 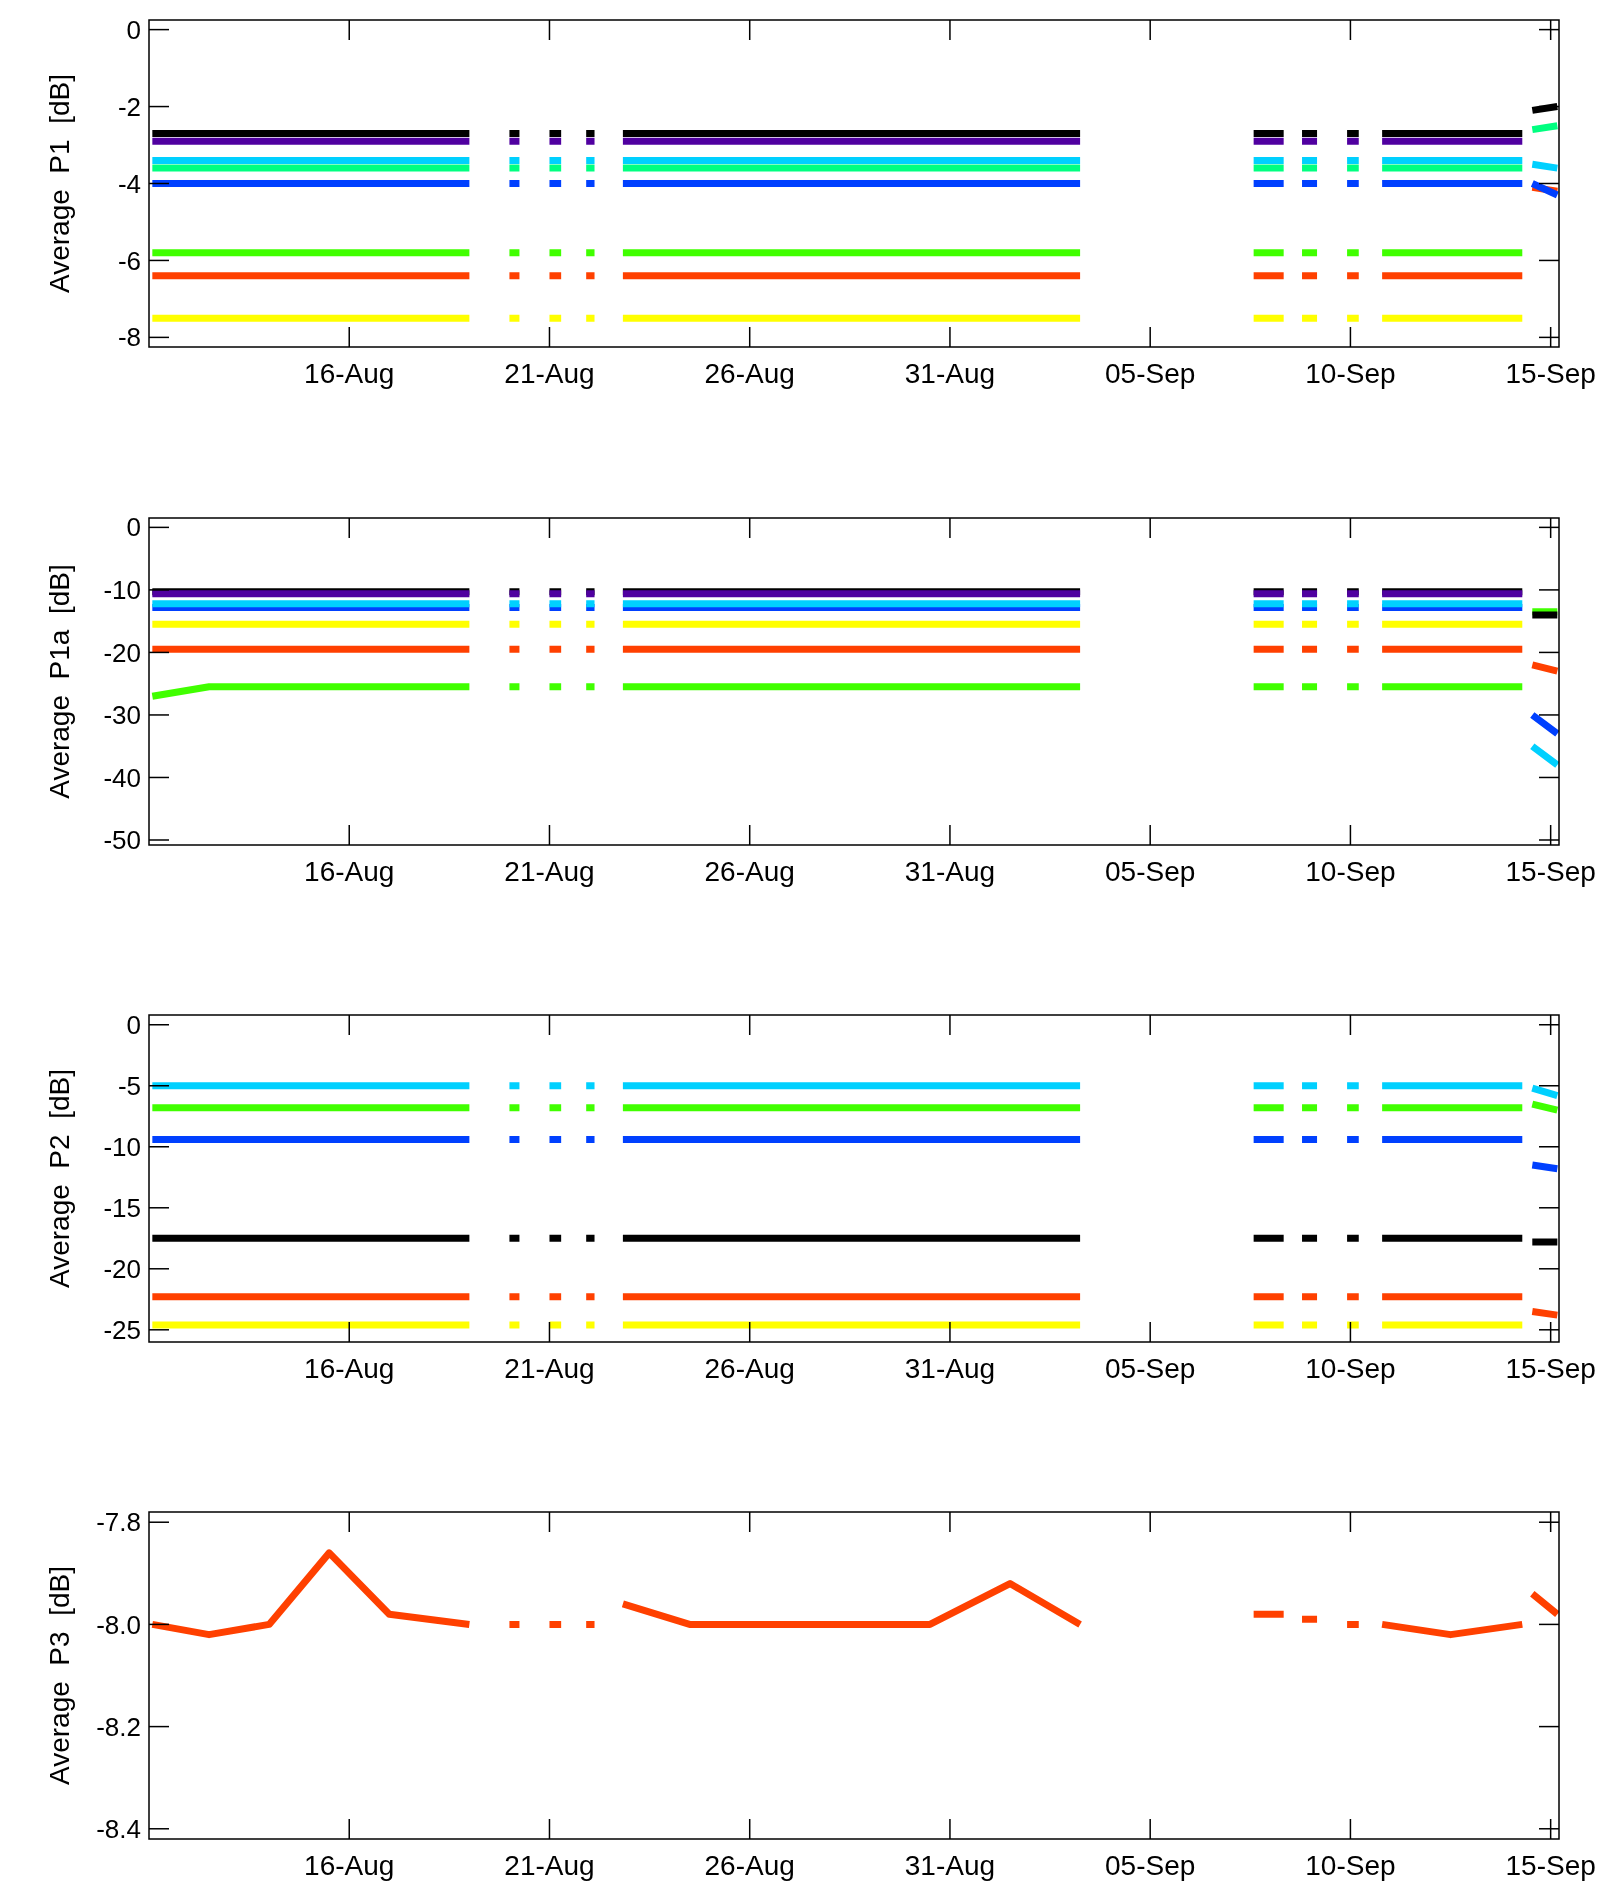 I want to click on y-tick-label: -8.4, so click(x=118, y=1828).